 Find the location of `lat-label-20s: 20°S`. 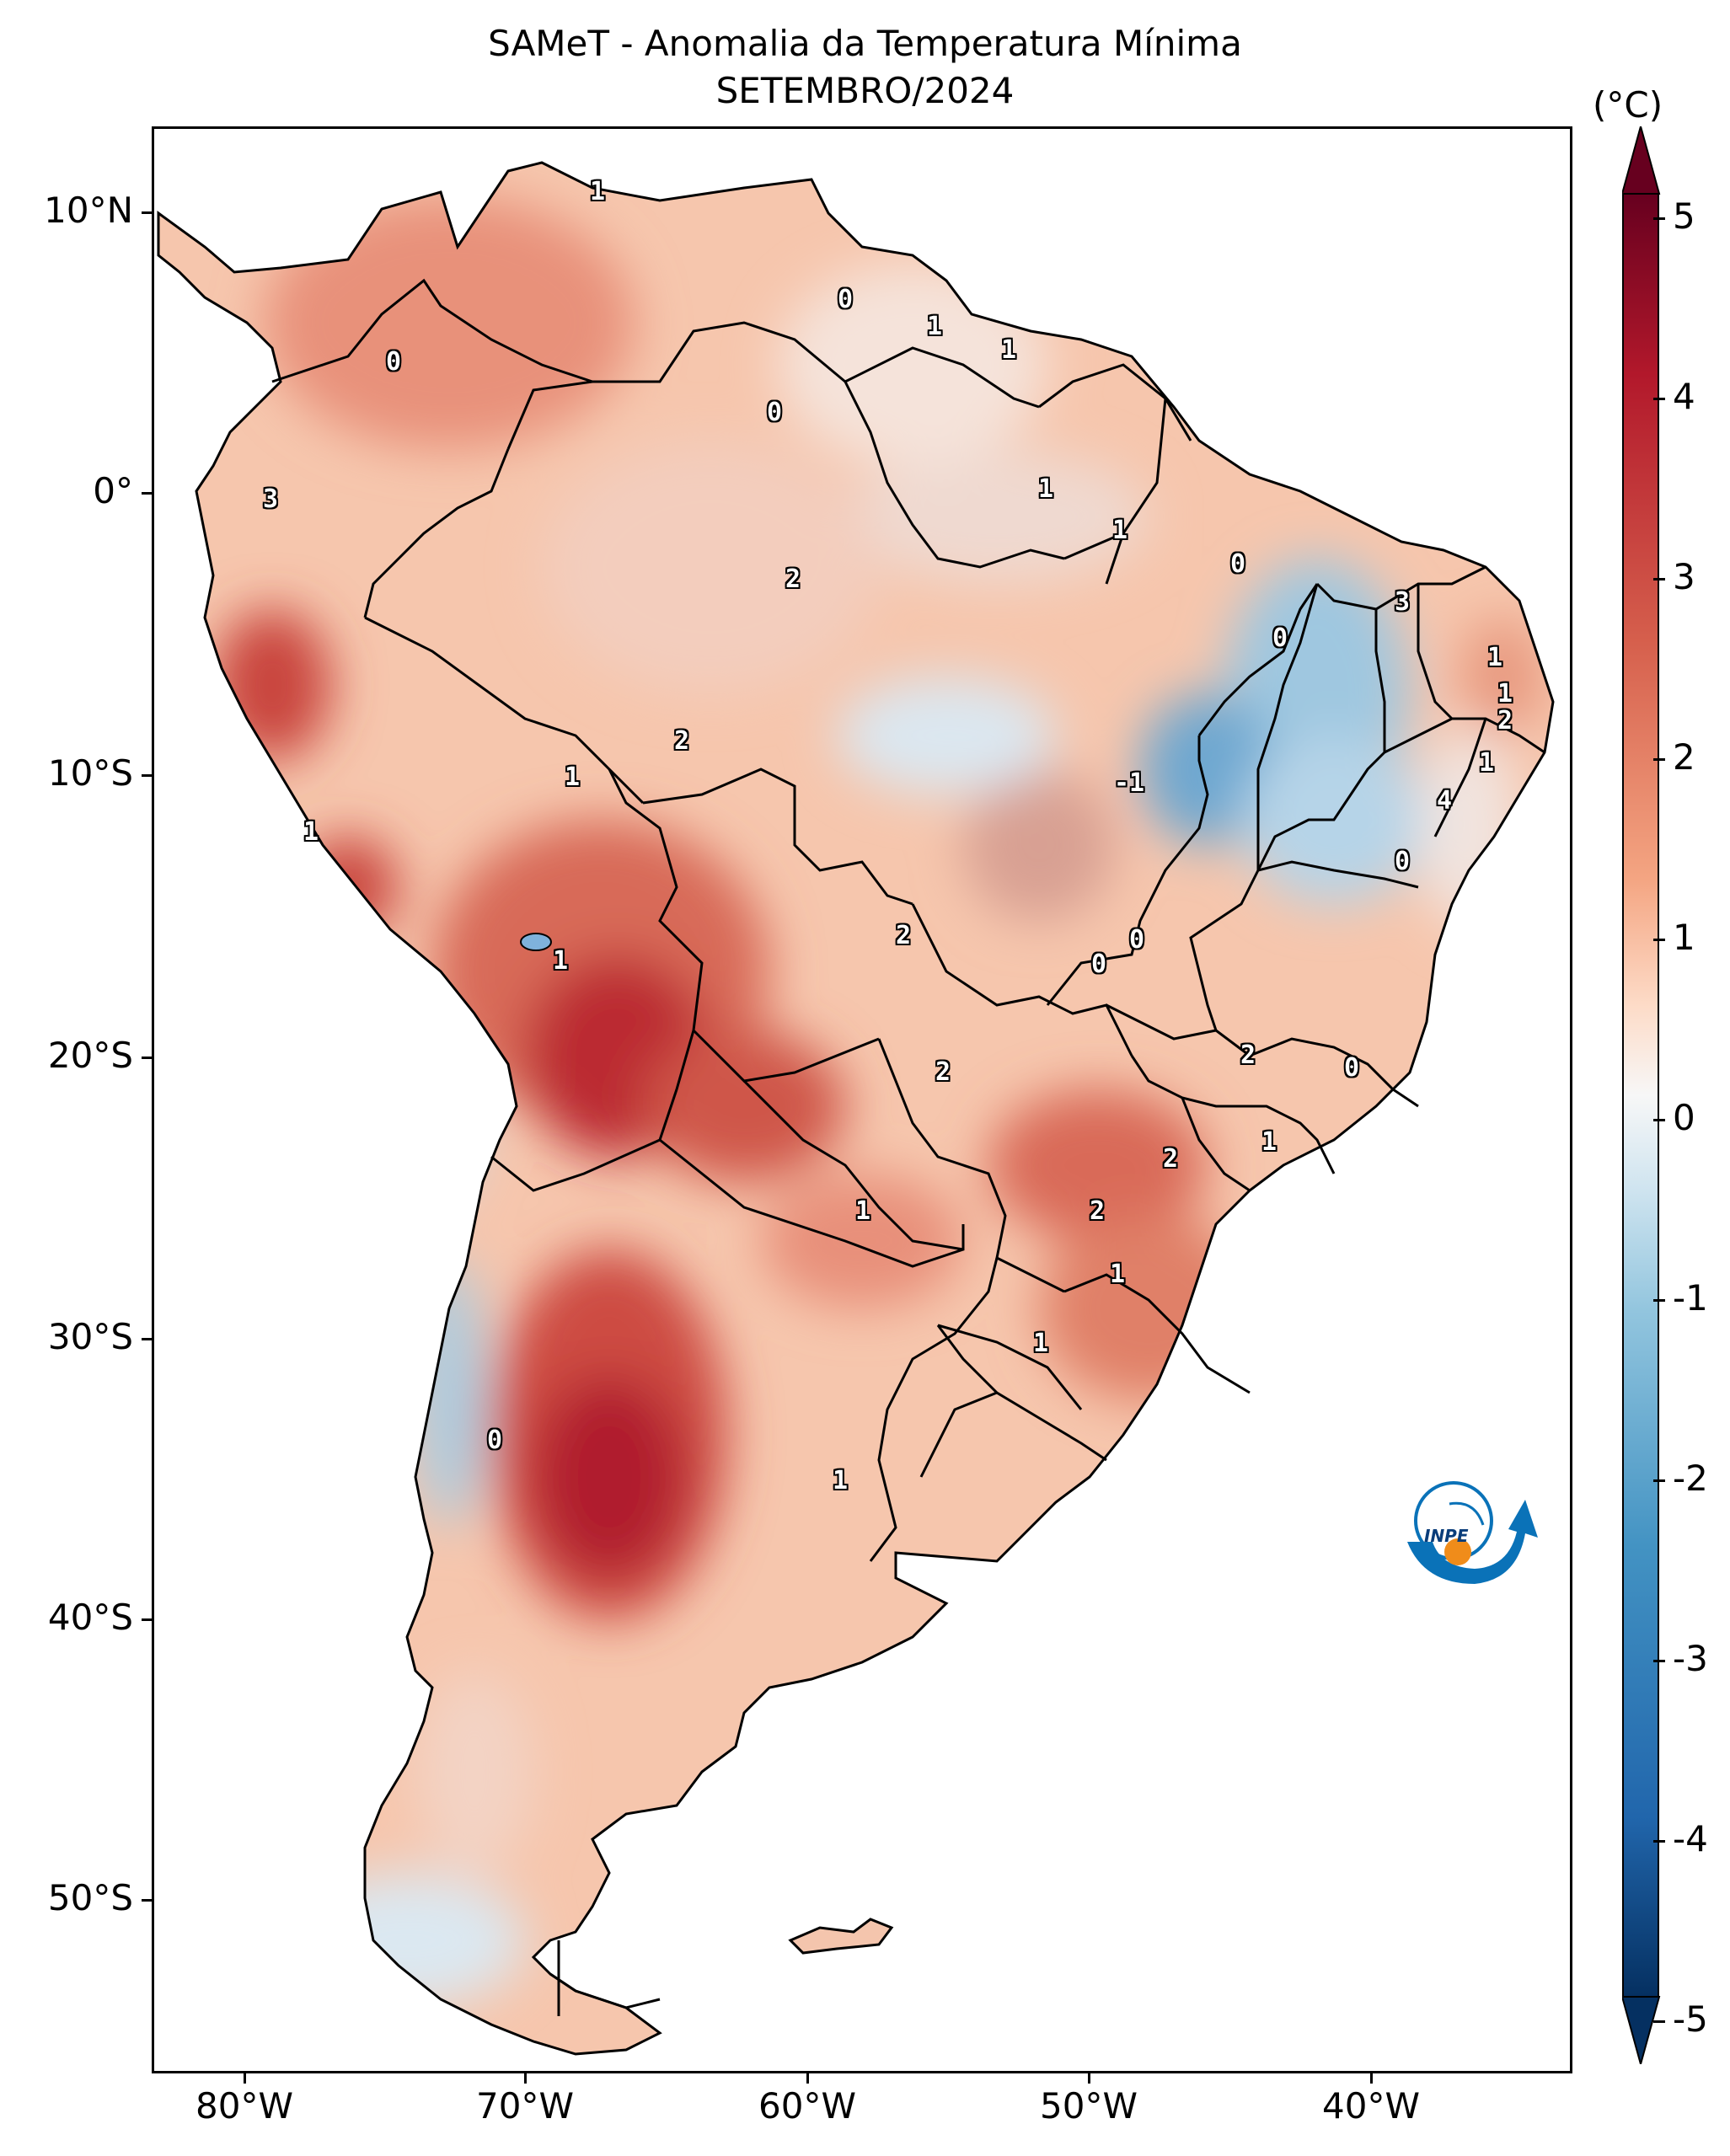

lat-label-20s: 20°S is located at coordinates (90, 1055).